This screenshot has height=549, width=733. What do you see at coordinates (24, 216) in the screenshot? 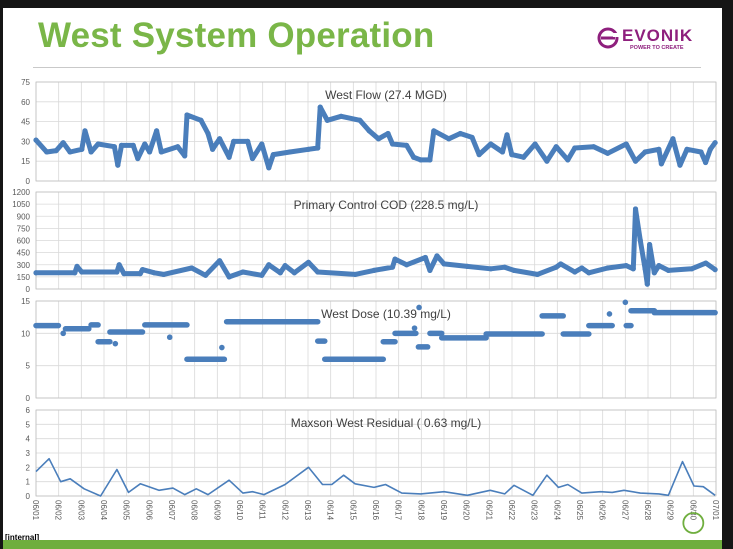
I see `y-tick-label: 900` at bounding box center [24, 216].